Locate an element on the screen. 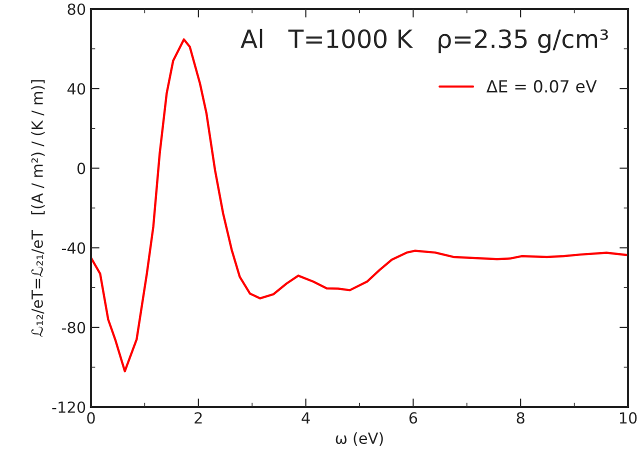 Image resolution: width=637 pixels, height=470 pixels. y-tick-label: 80 is located at coordinates (77, 9).